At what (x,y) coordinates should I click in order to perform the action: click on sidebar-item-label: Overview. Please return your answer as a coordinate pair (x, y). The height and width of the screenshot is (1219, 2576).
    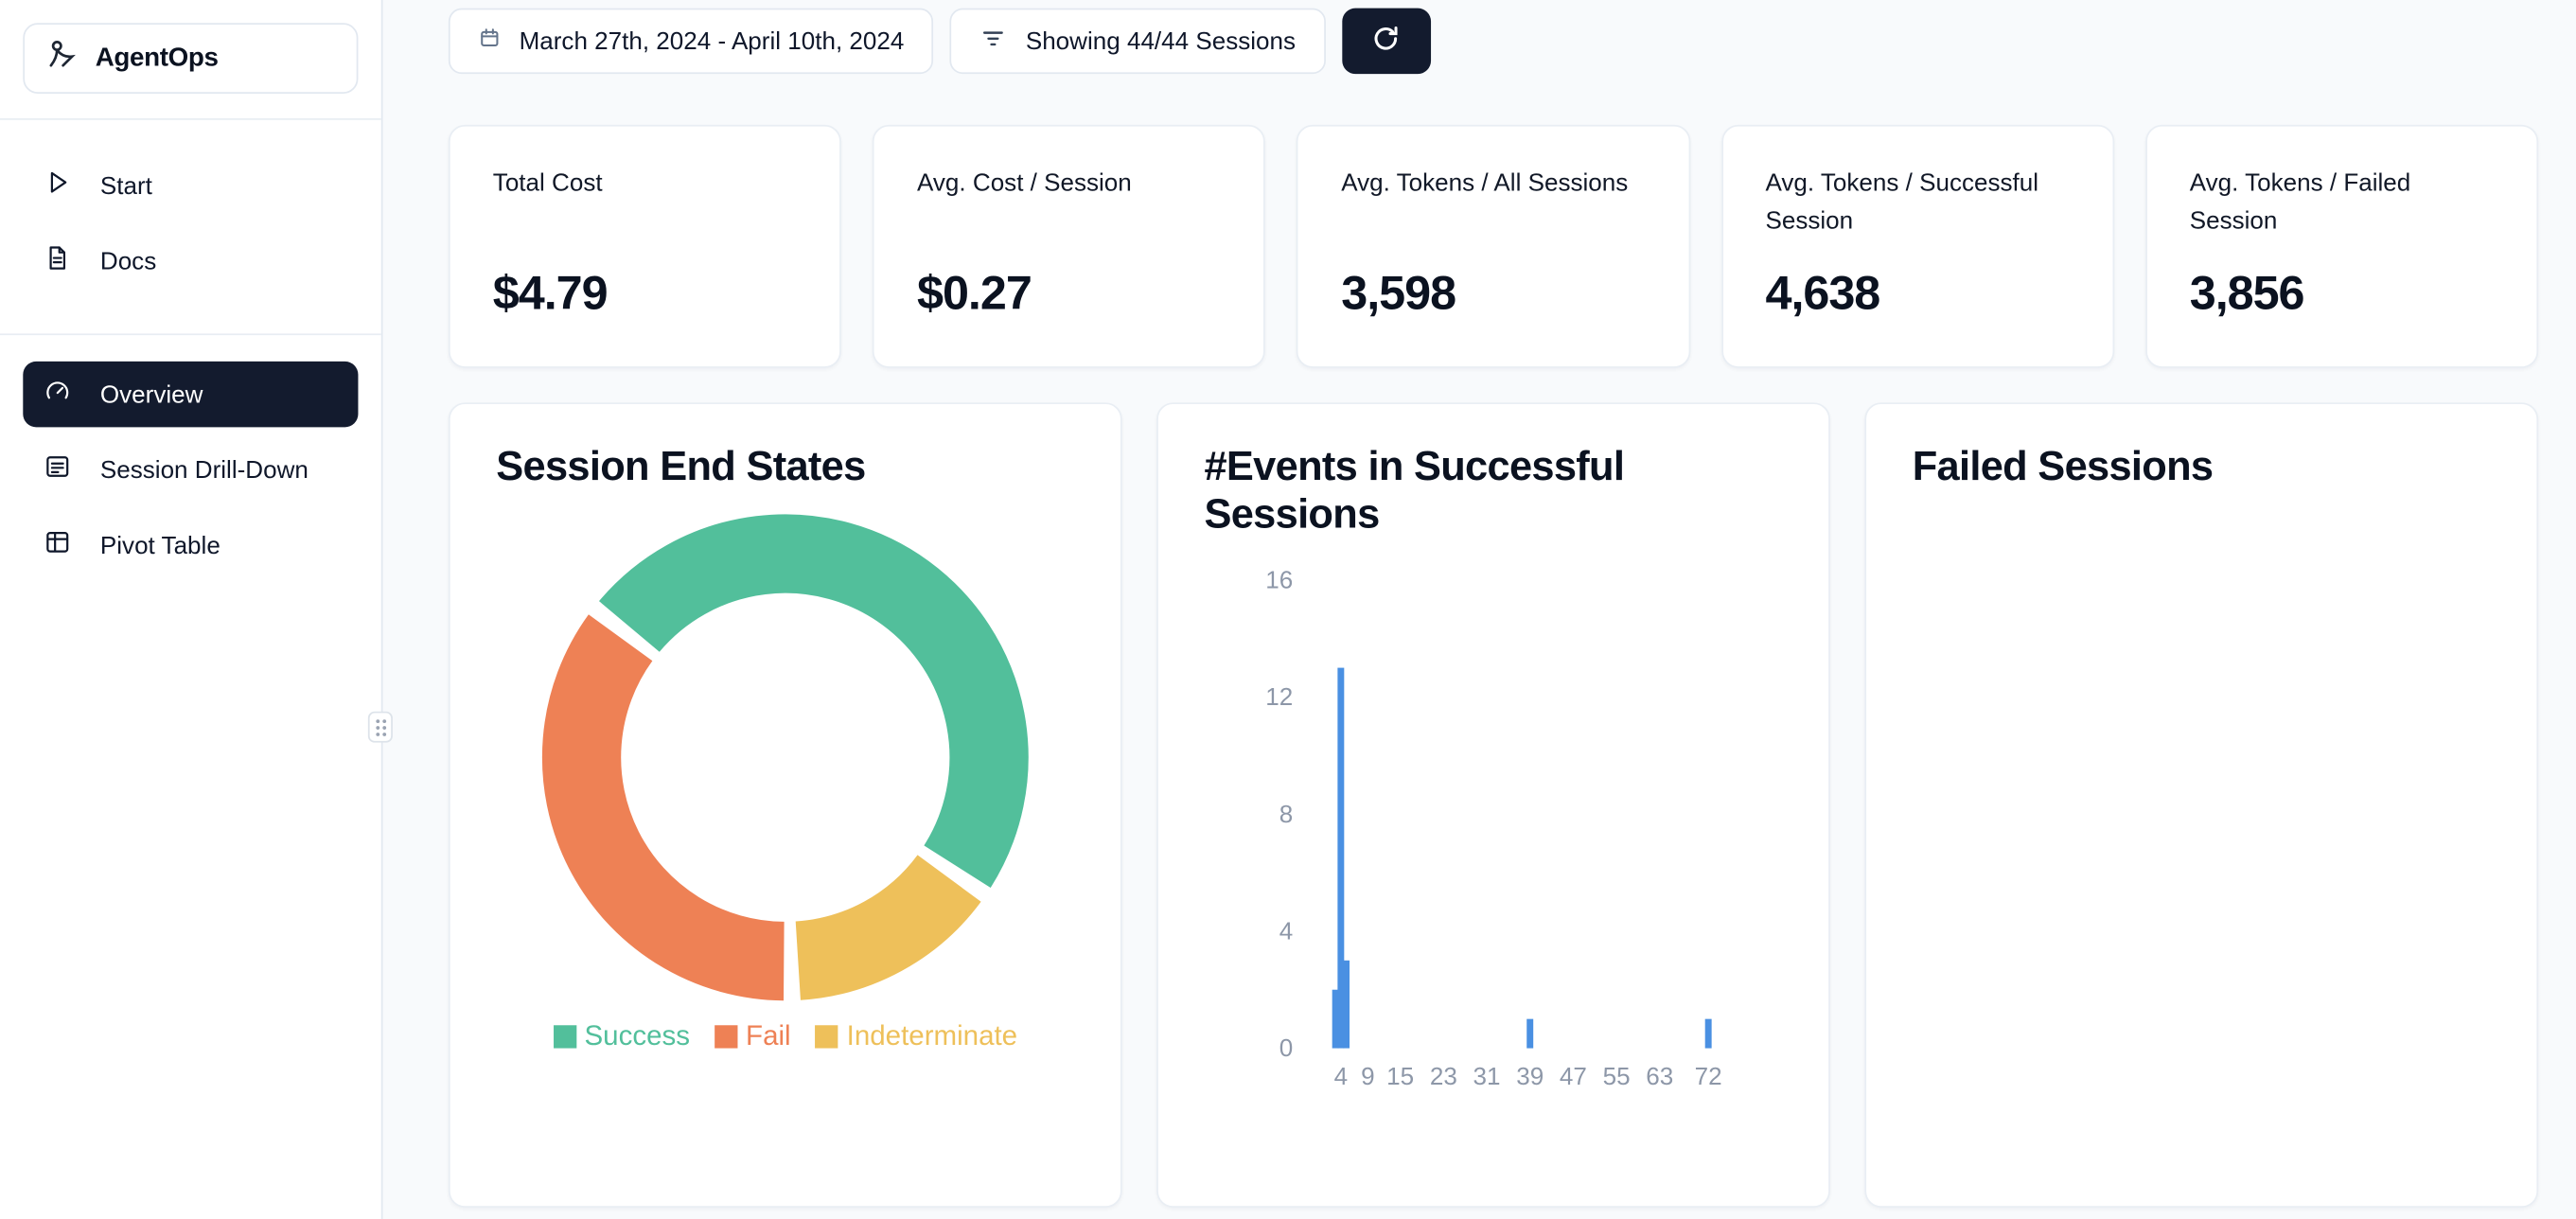
    Looking at the image, I should click on (151, 394).